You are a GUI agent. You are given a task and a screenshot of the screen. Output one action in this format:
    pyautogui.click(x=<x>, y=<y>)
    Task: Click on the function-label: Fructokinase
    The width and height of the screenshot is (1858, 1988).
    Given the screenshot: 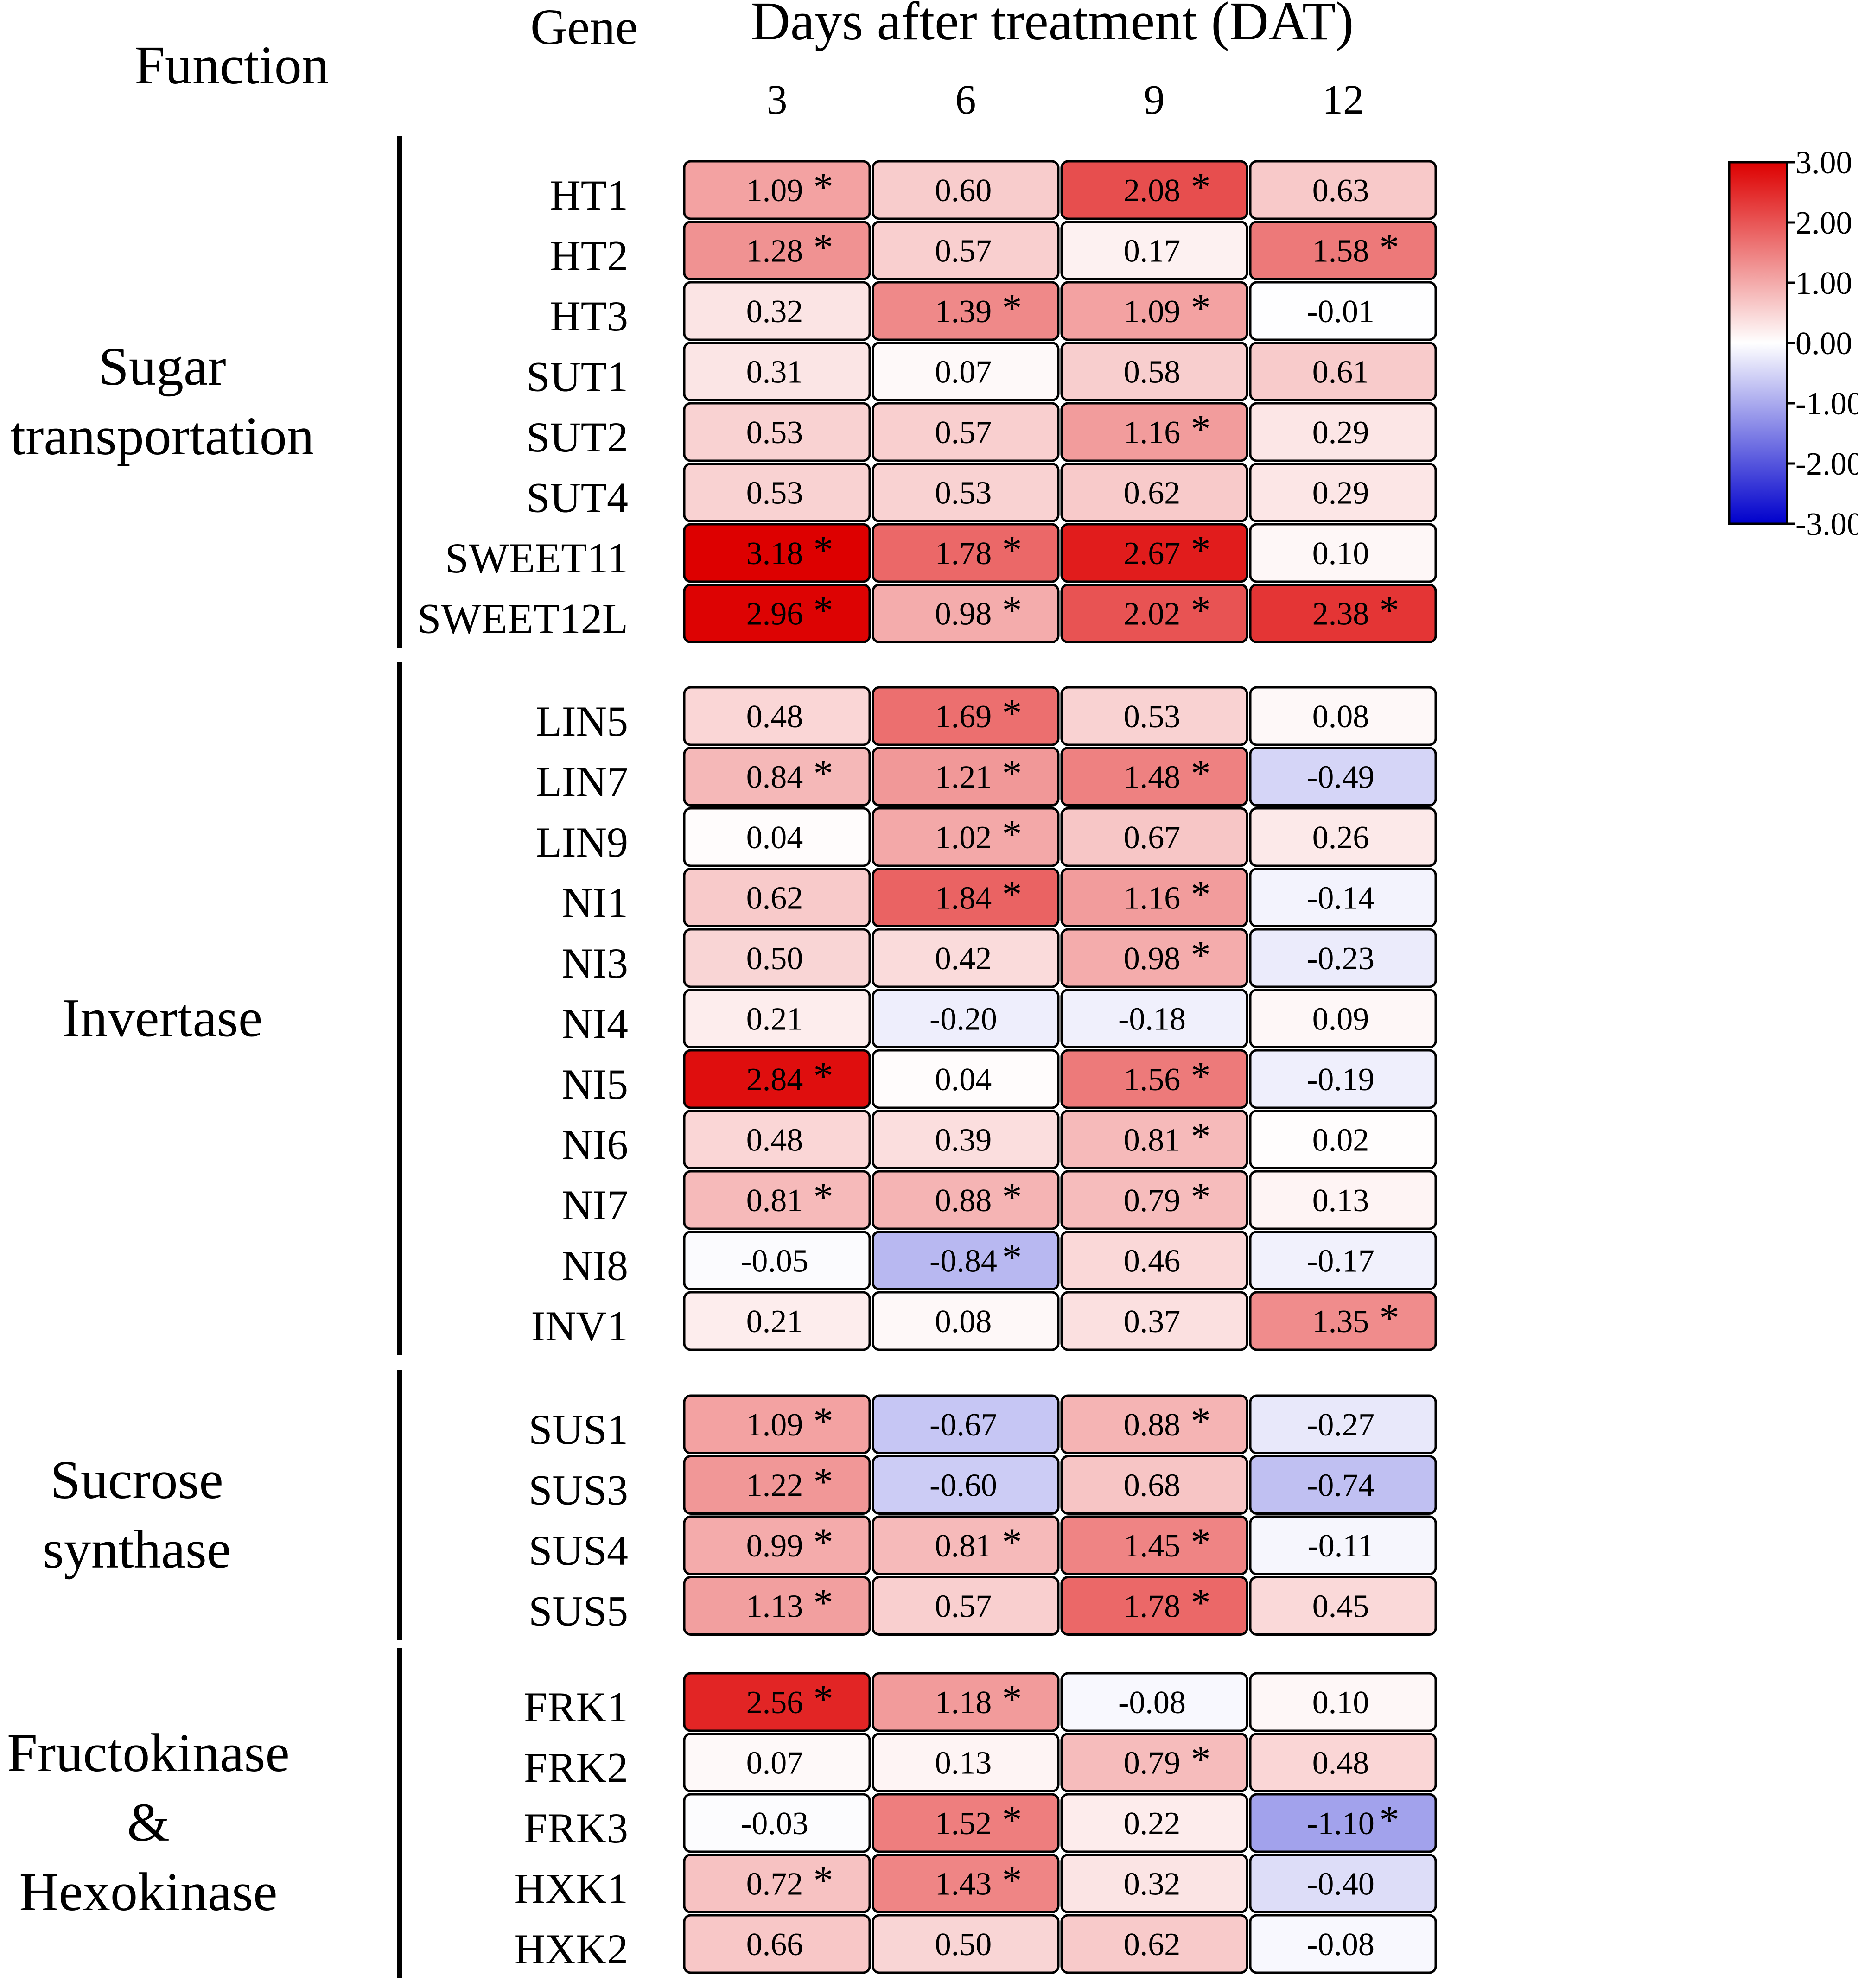 What is the action you would take?
    pyautogui.click(x=148, y=1752)
    